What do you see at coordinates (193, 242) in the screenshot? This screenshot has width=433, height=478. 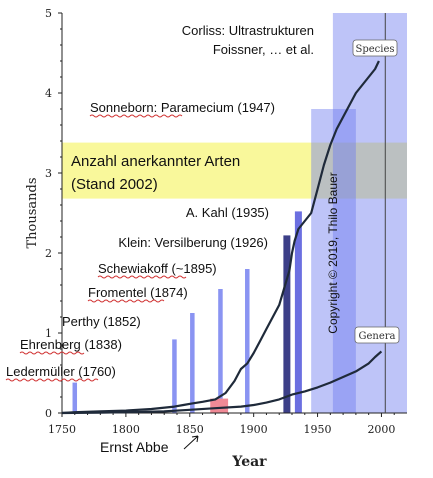 I see `label-klein: Klein: Versilberung (1926)` at bounding box center [193, 242].